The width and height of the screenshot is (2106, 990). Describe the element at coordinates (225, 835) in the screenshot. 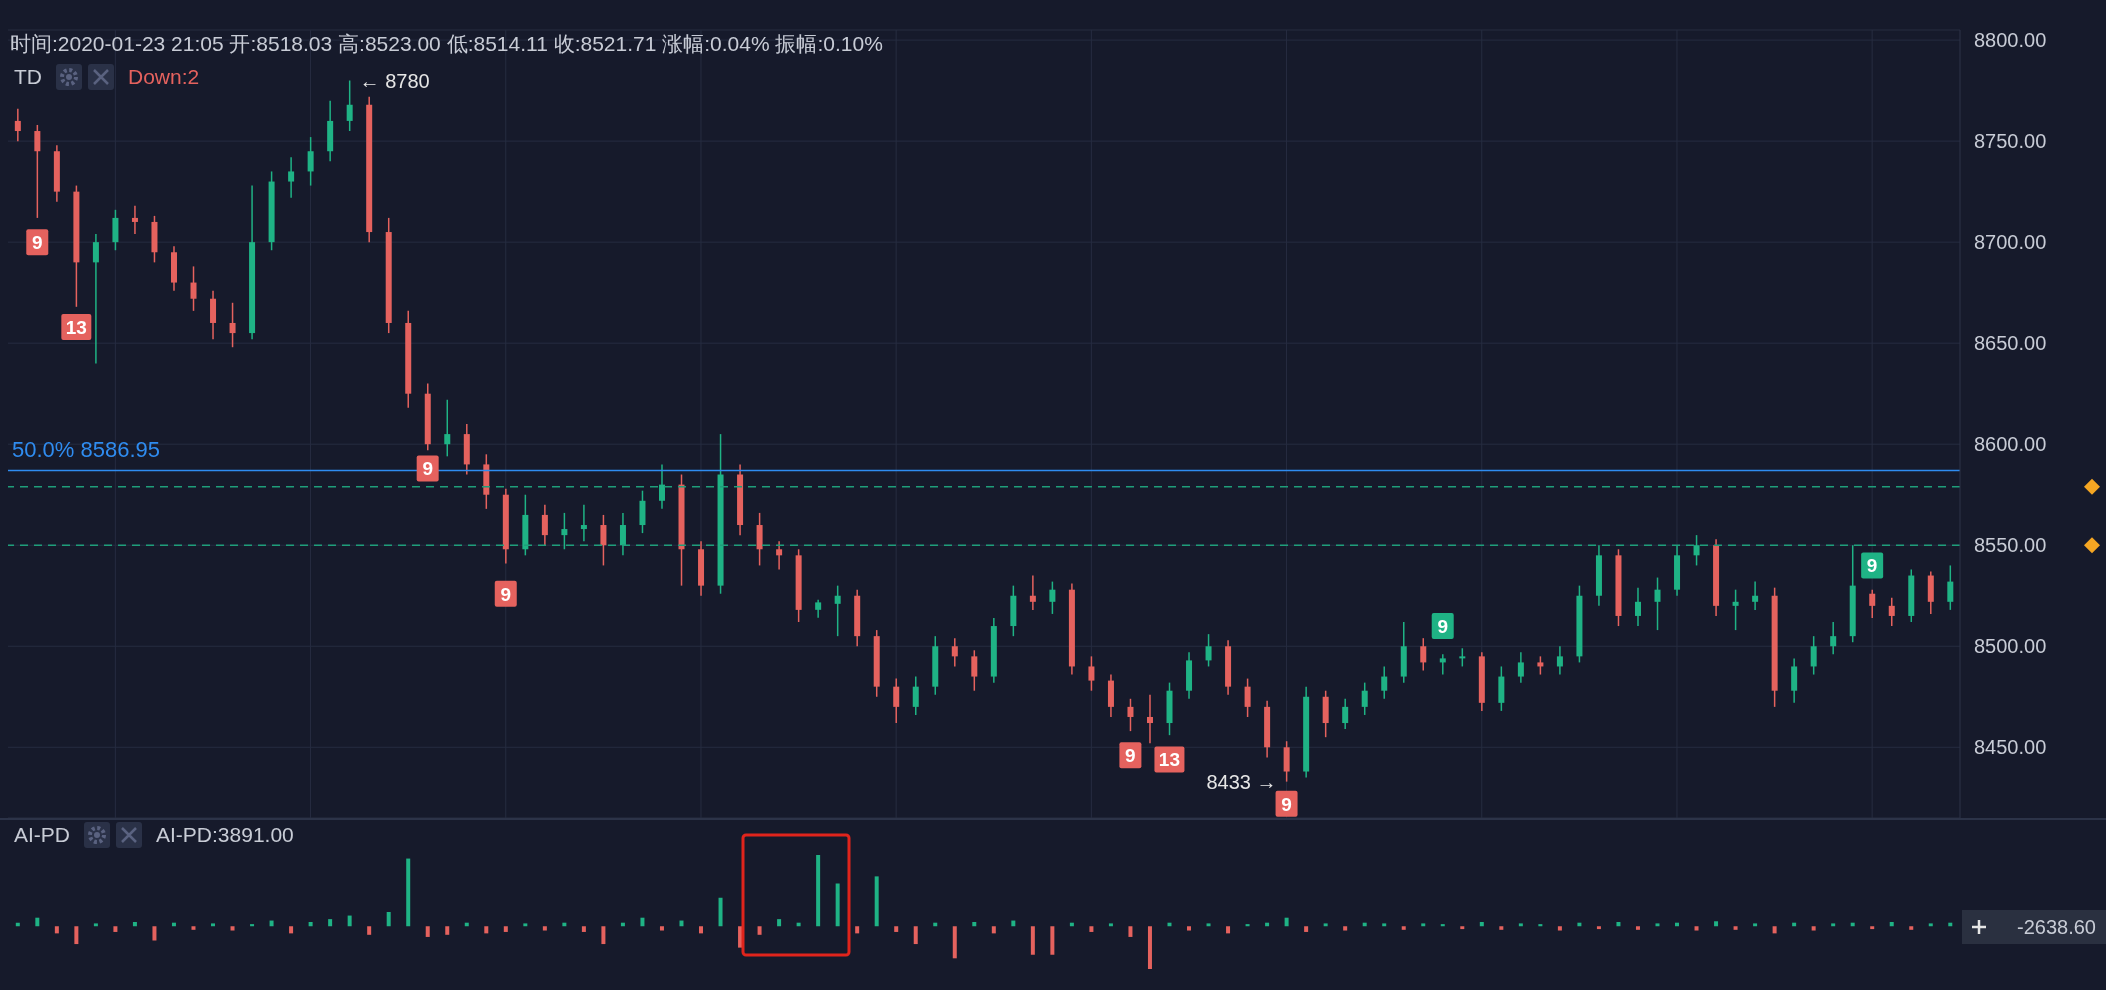

I see `text: AI-PD:3891.00` at that location.